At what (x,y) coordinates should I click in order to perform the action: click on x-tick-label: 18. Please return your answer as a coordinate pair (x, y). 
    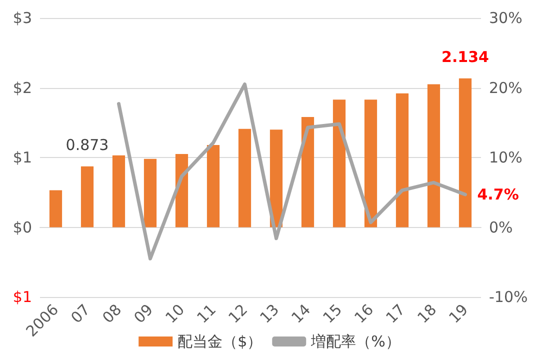
    Looking at the image, I should click on (427, 313).